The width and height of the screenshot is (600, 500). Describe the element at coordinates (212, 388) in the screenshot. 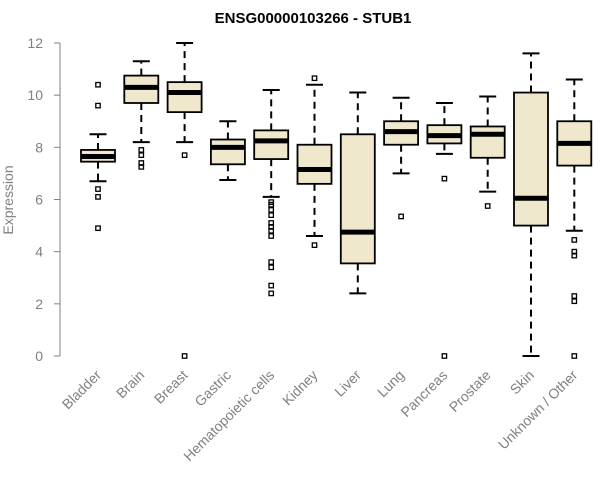

I see `x-category-label: Gastric` at that location.